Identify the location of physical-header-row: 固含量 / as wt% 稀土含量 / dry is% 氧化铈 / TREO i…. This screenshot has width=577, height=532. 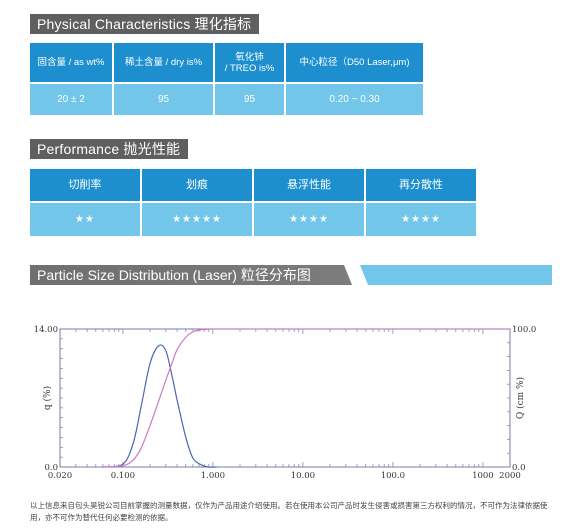
(226, 62).